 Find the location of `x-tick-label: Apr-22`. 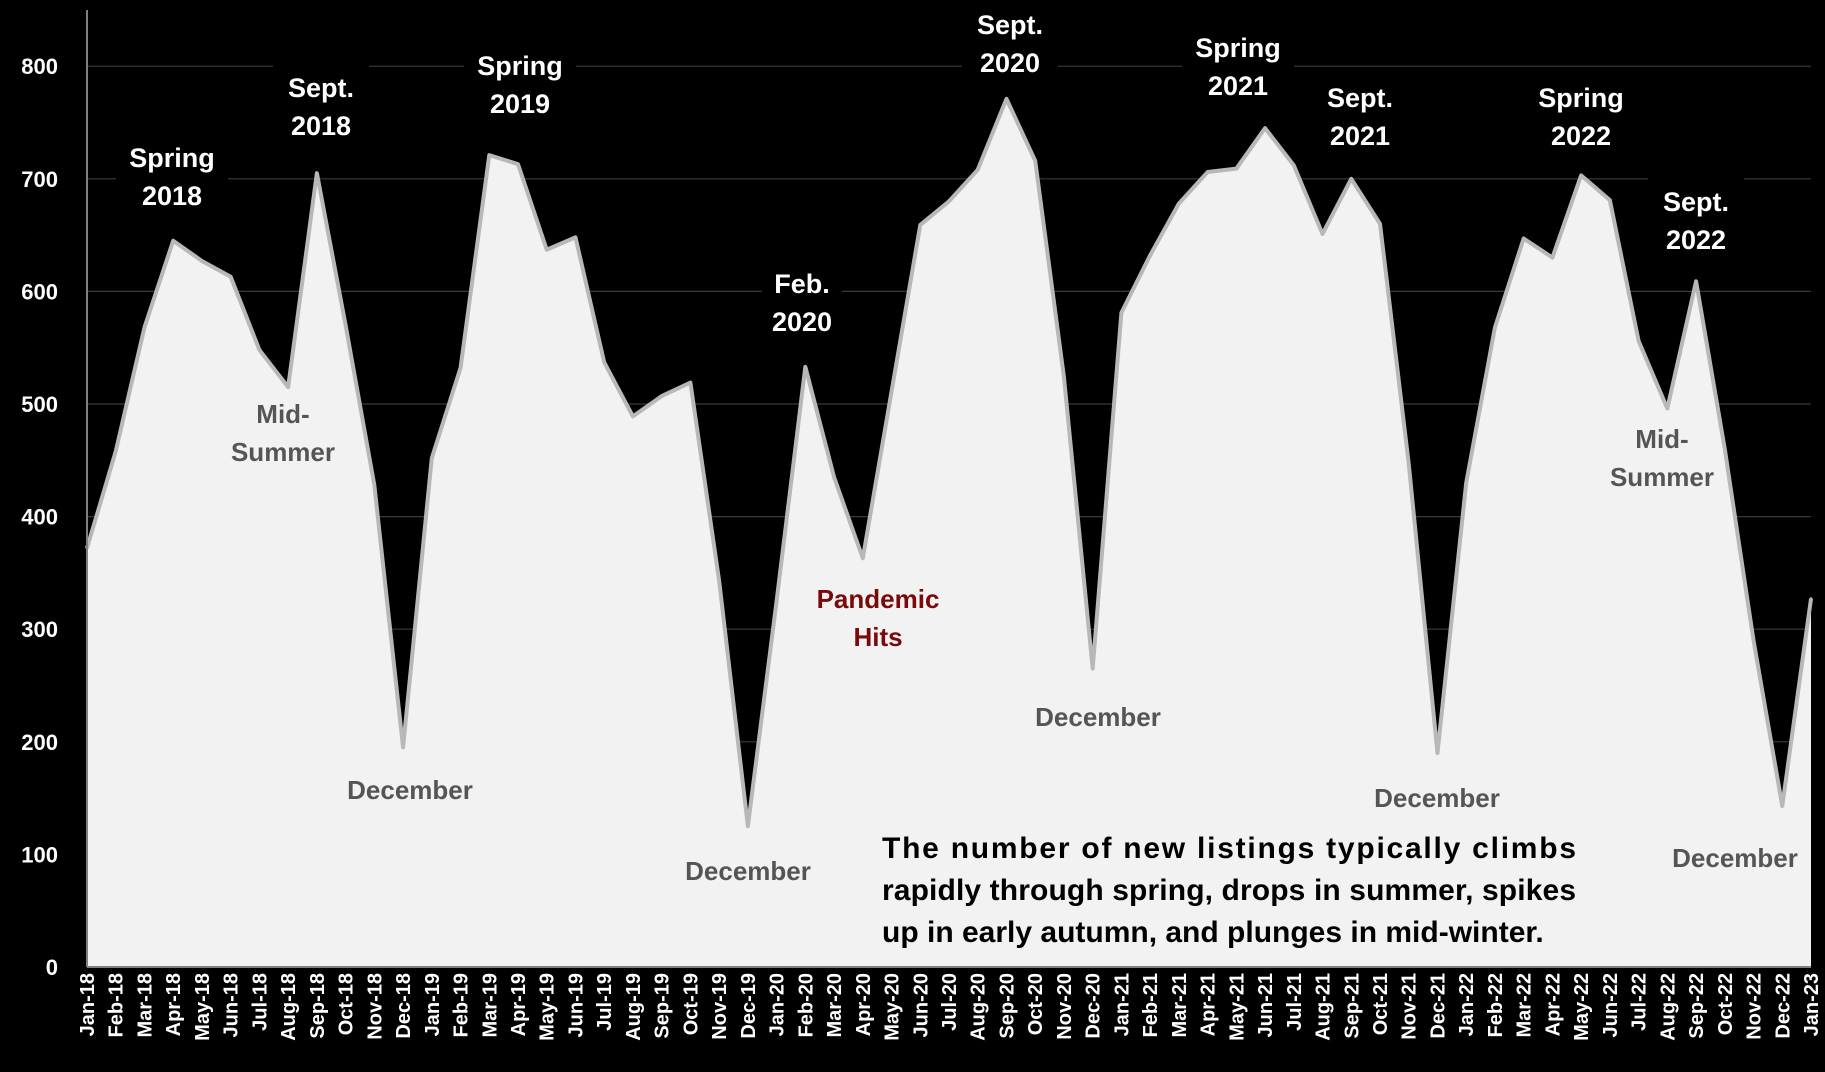

x-tick-label: Apr-22 is located at coordinates (1553, 1004).